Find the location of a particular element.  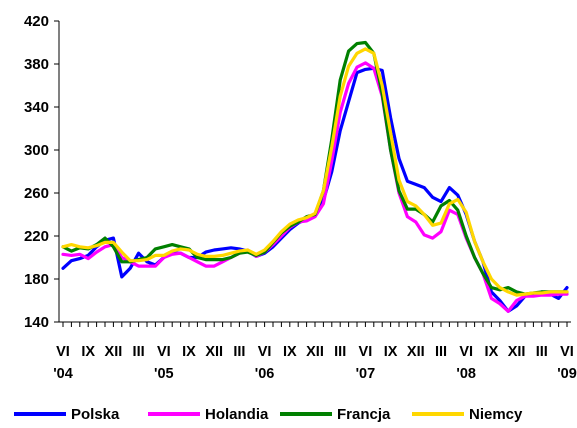

year-label: '08 is located at coordinates (466, 374).